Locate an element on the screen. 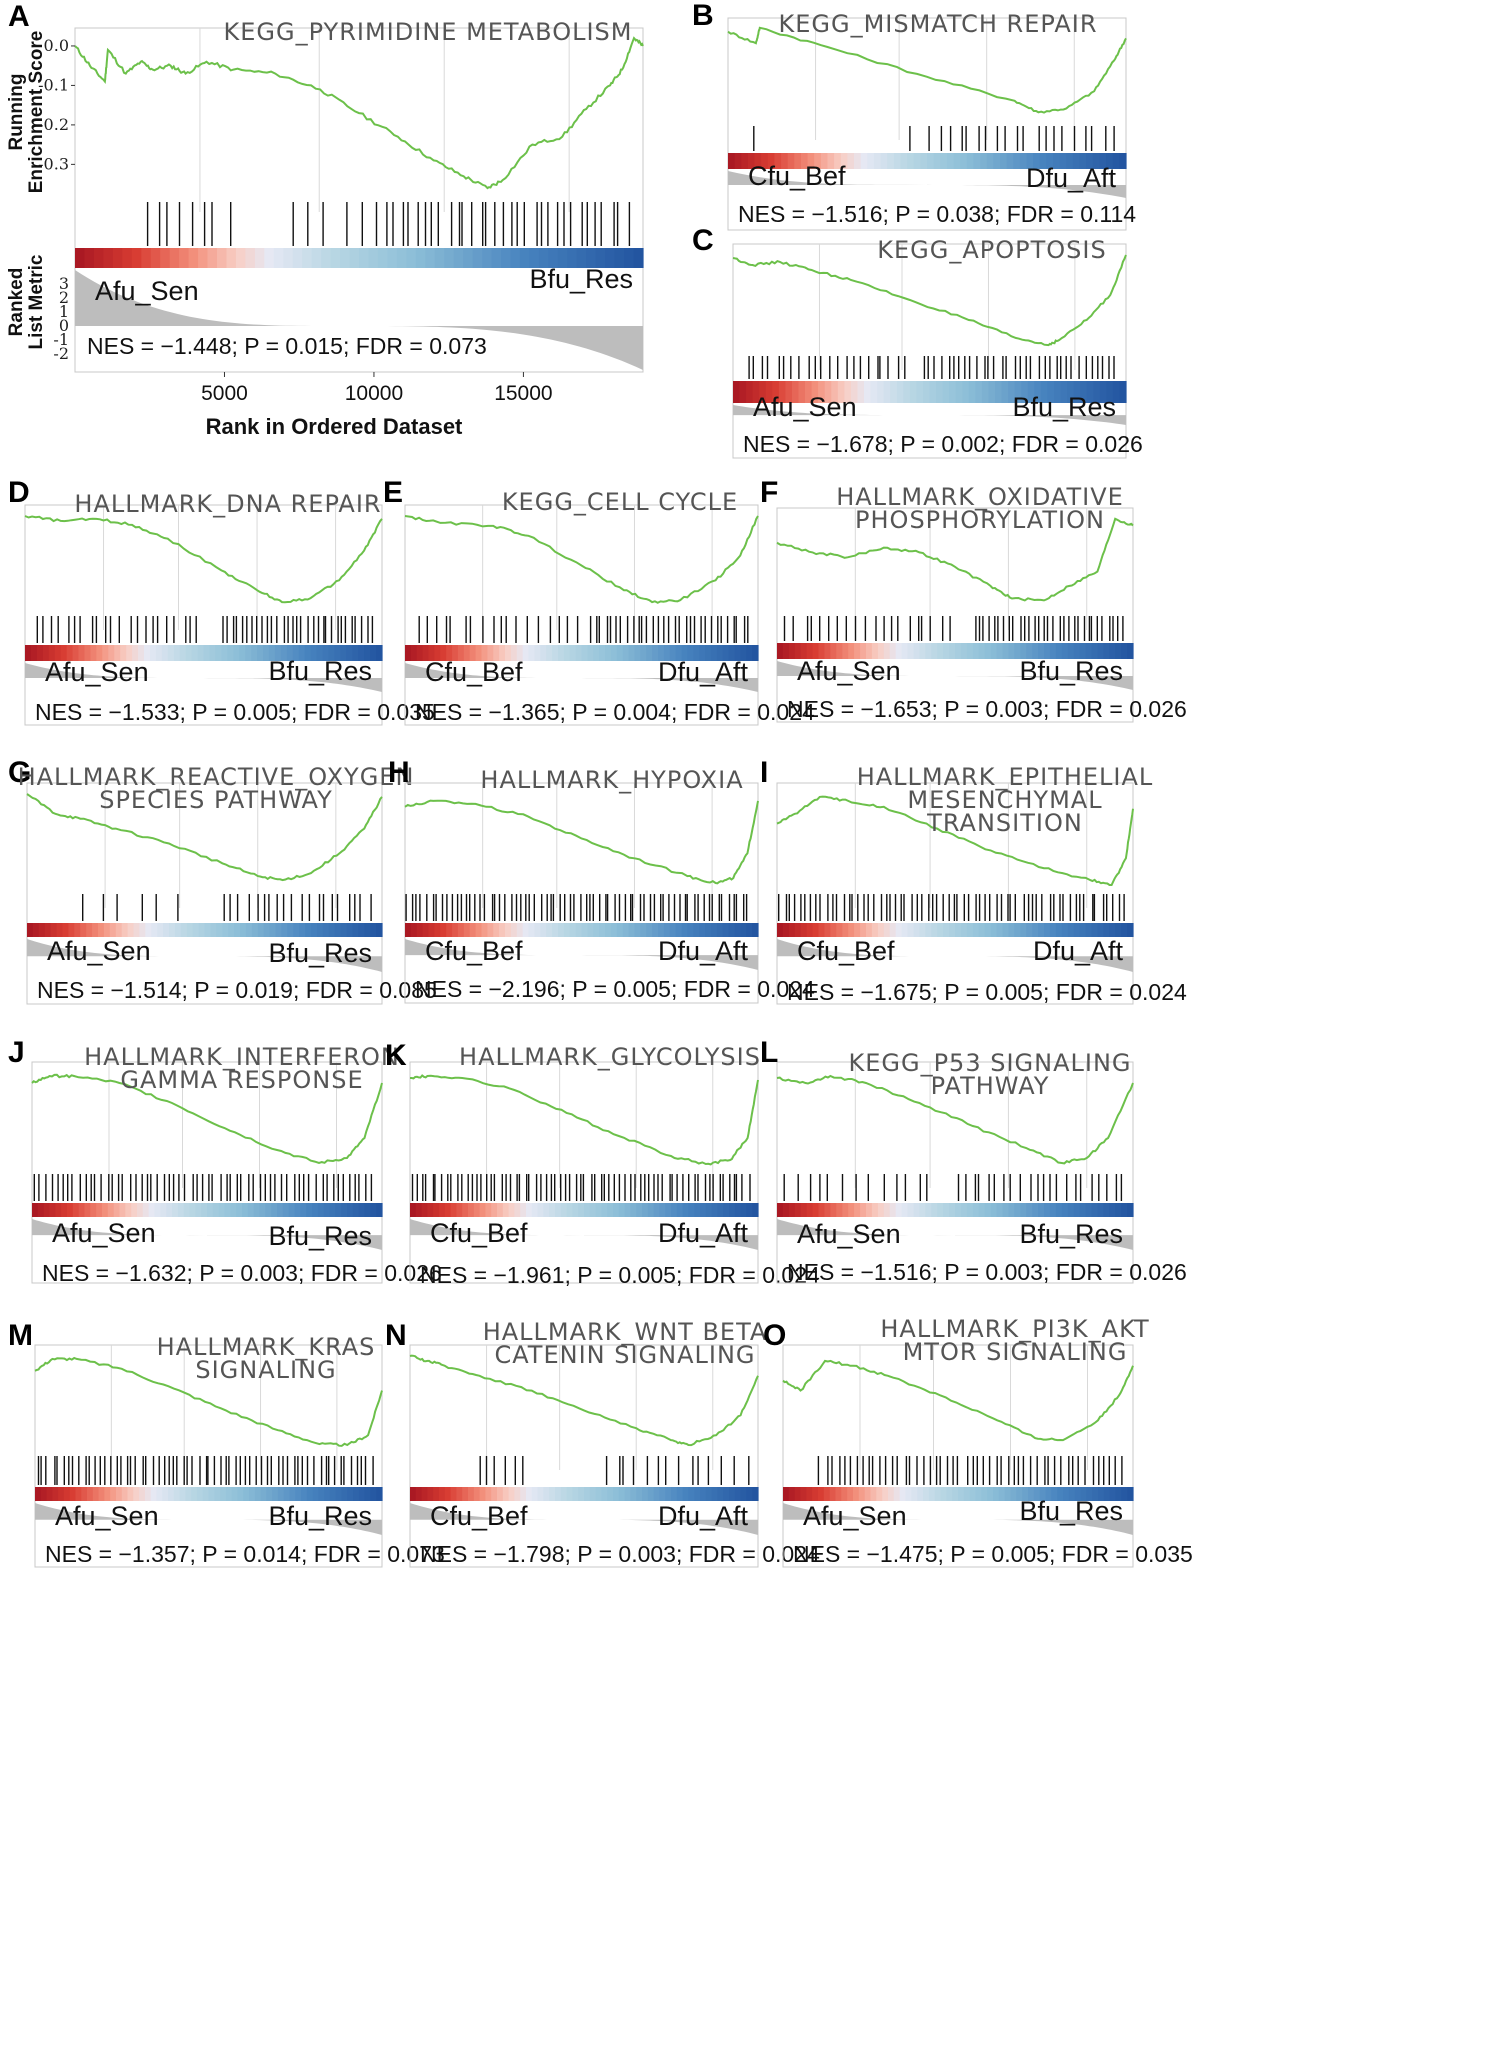  right-group-label: Dfu_Aft is located at coordinates (703, 1516).